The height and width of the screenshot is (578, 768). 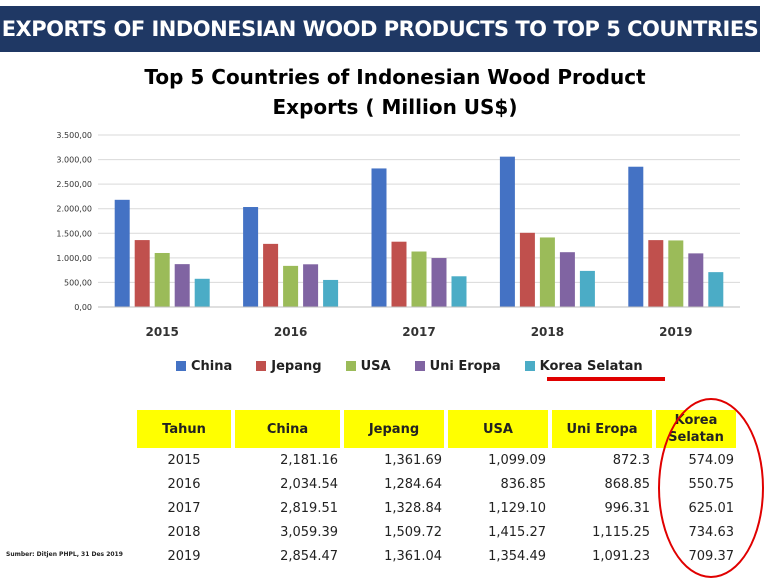 I want to click on chart-legend: China Jepang USA Uni Eropa Korea Selatan, so click(x=421, y=366).